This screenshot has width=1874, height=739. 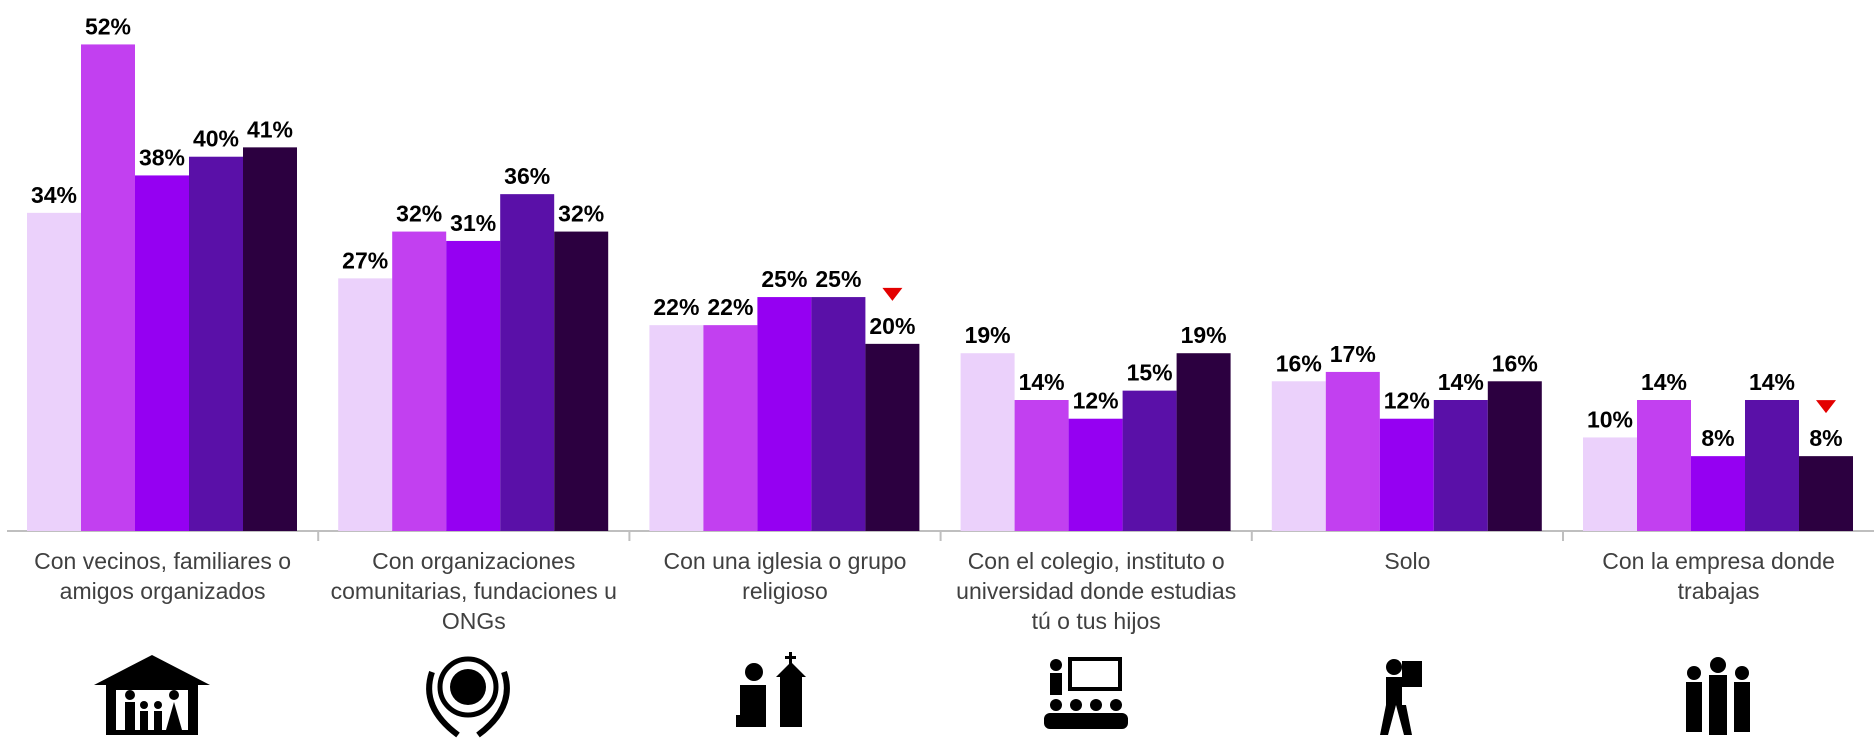 I want to click on value-label: 31%, so click(x=473, y=223).